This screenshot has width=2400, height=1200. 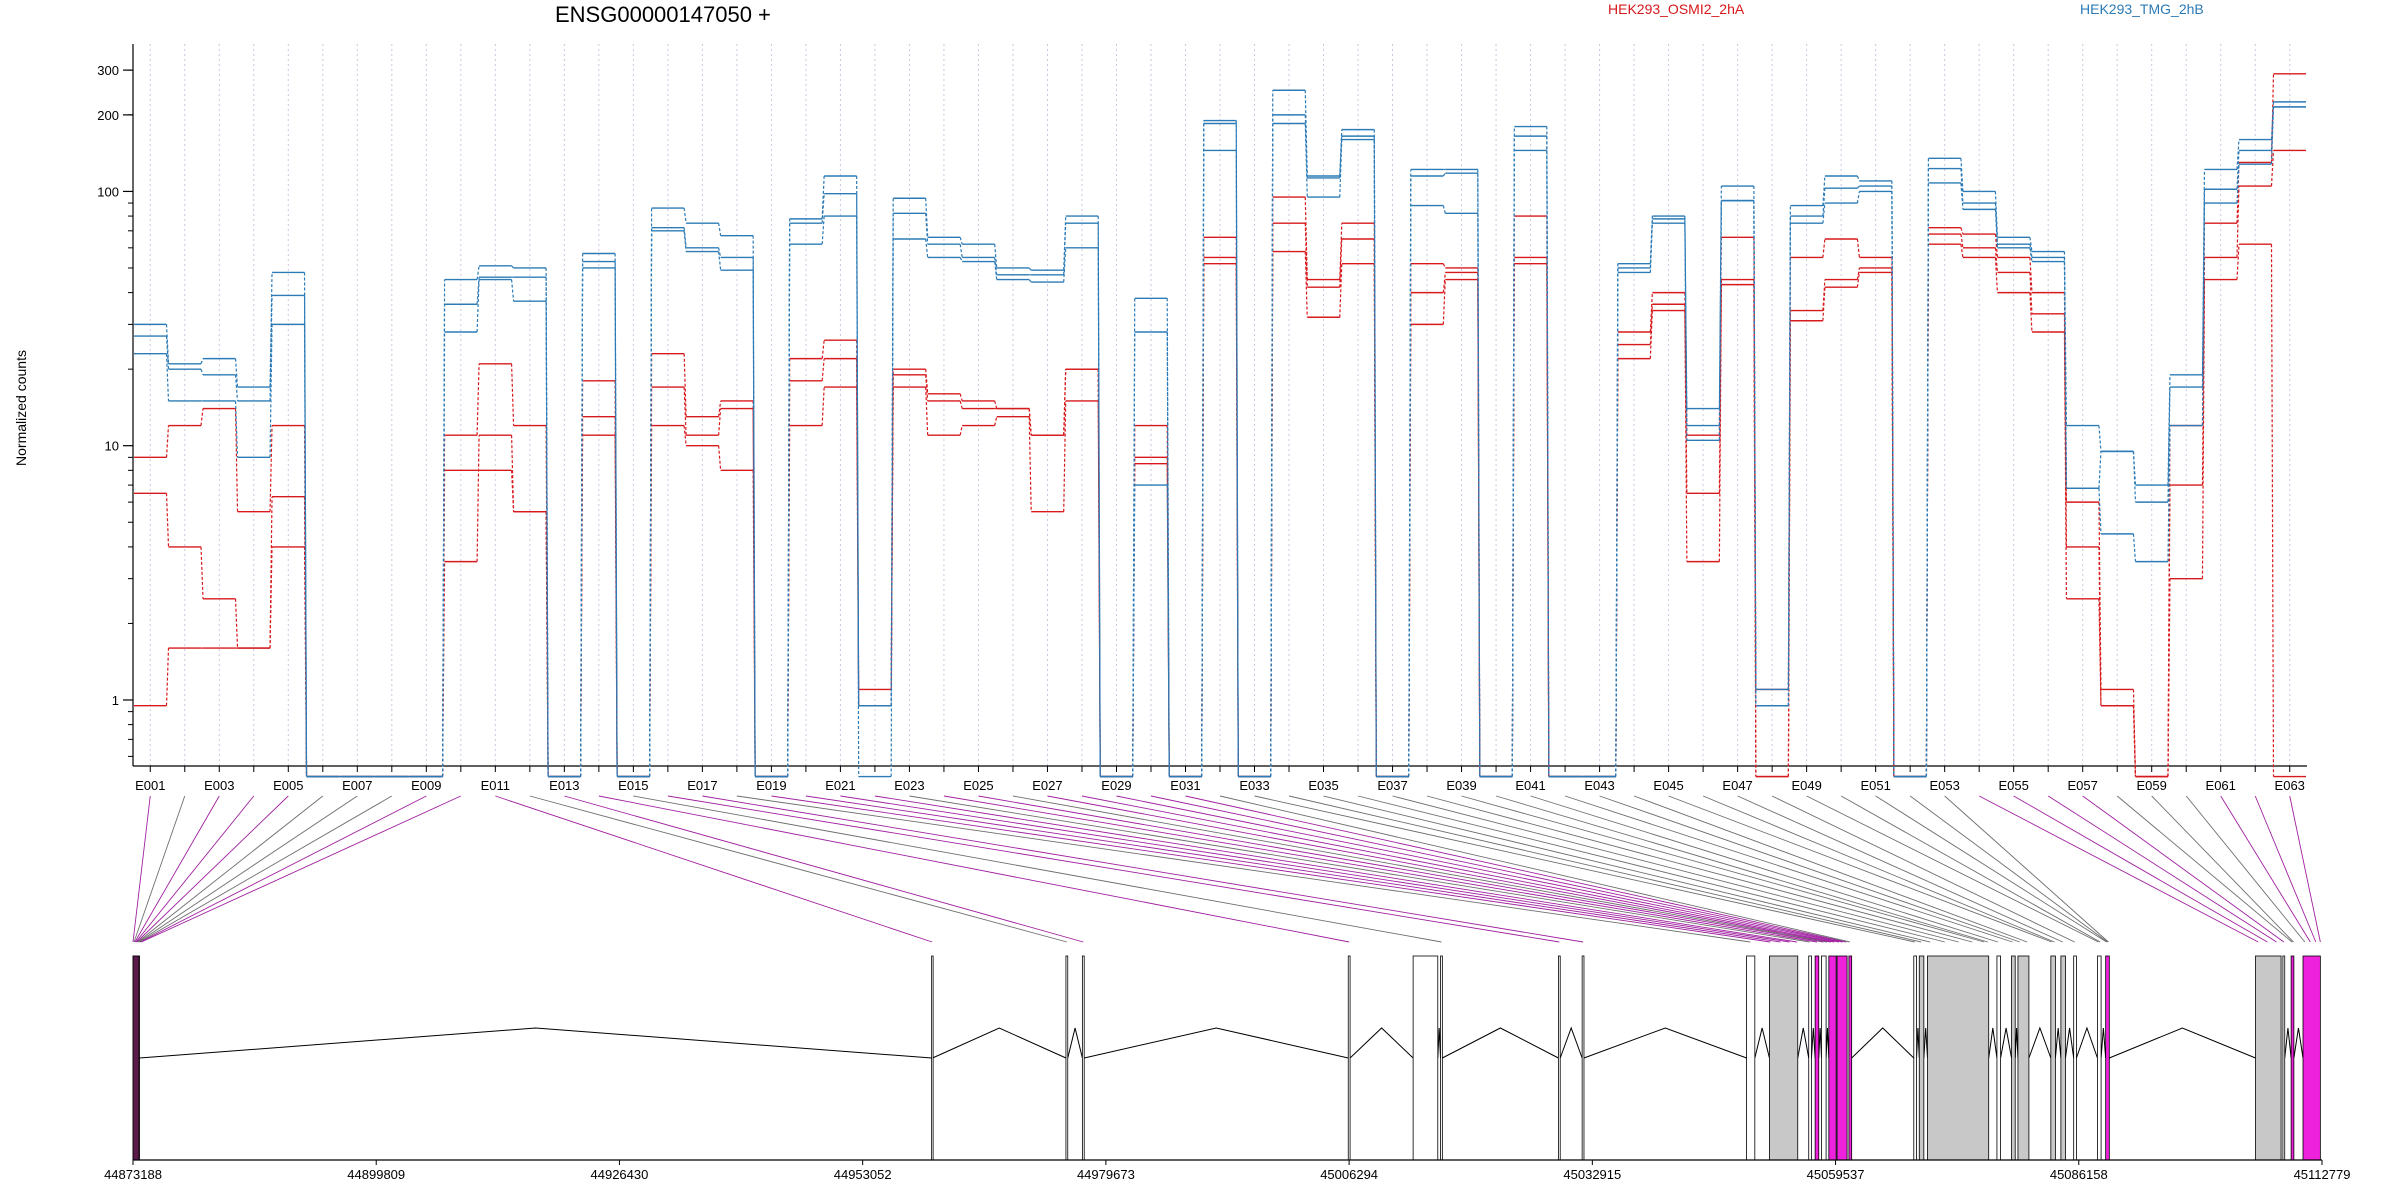 What do you see at coordinates (495, 785) in the screenshot?
I see `x-tick-label: E011` at bounding box center [495, 785].